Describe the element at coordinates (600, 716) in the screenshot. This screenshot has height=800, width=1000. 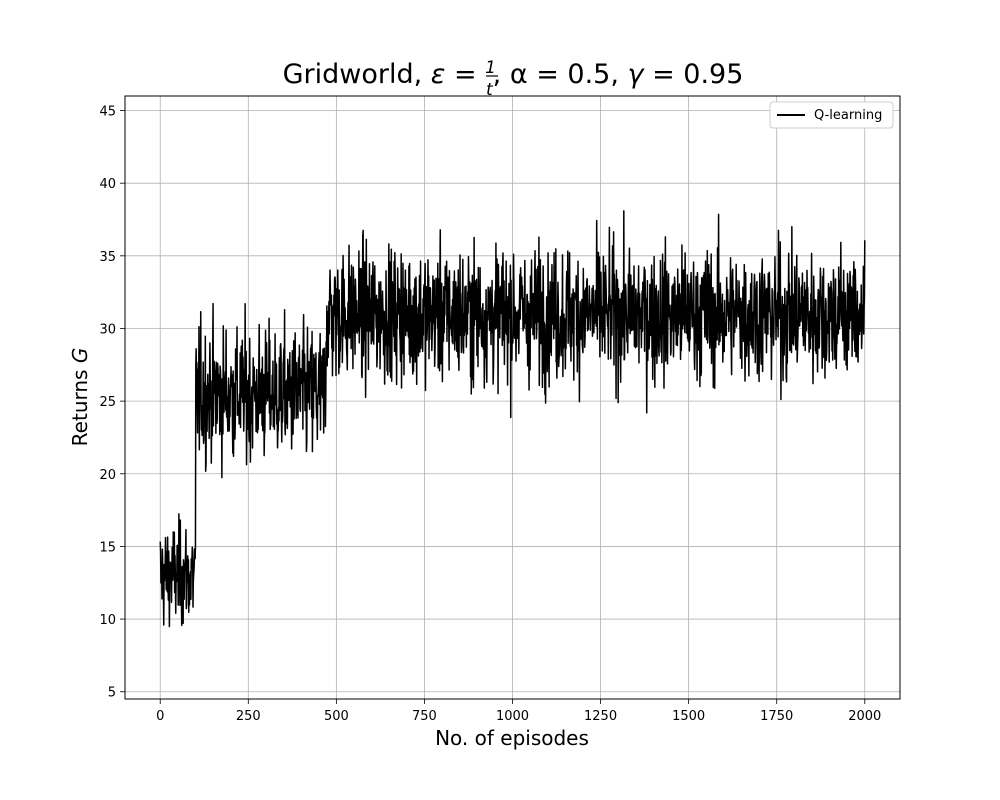
I see `x-tick-label: 1250` at that location.